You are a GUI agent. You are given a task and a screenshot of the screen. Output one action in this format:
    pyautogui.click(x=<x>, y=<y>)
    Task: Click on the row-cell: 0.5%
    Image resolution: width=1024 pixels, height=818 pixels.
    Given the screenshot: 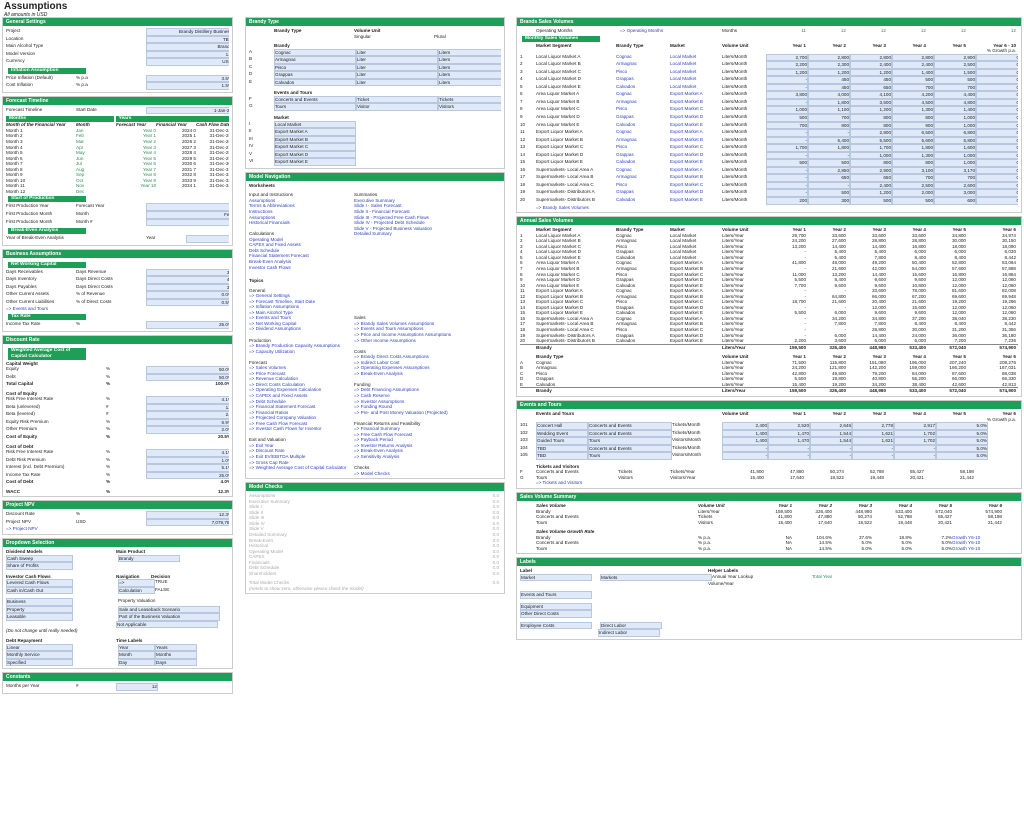 What is the action you would take?
    pyautogui.click(x=187, y=302)
    